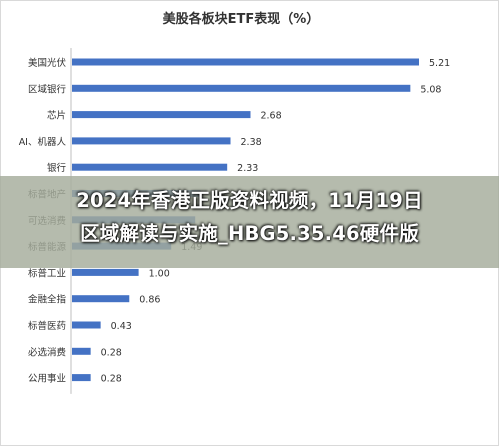  Describe the element at coordinates (47, 273) in the screenshot. I see `category-label: 标普工业` at that location.